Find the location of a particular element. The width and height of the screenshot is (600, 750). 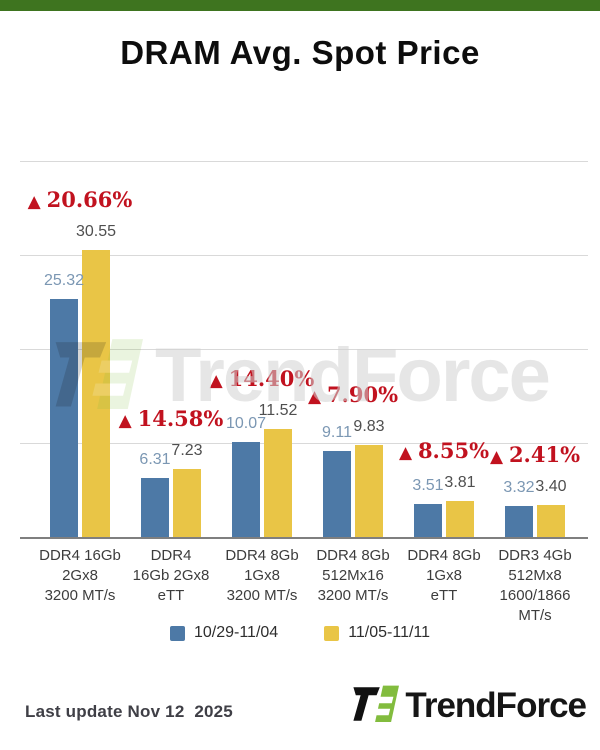

change-badge: ▲ 7.90% is located at coordinates (353, 394).